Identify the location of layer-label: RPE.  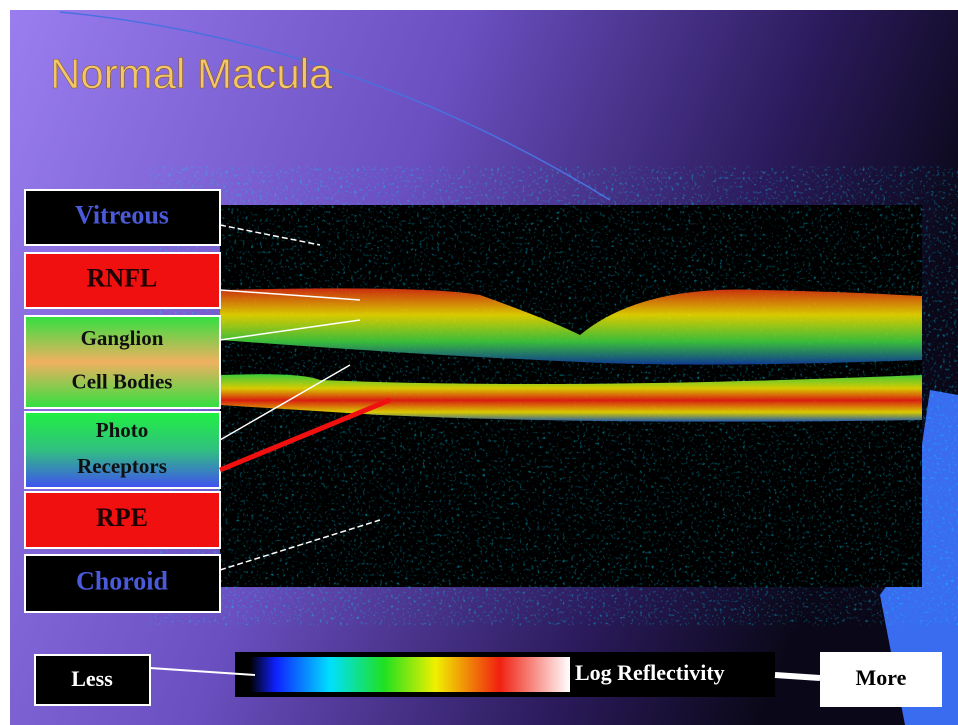
(207, 473).